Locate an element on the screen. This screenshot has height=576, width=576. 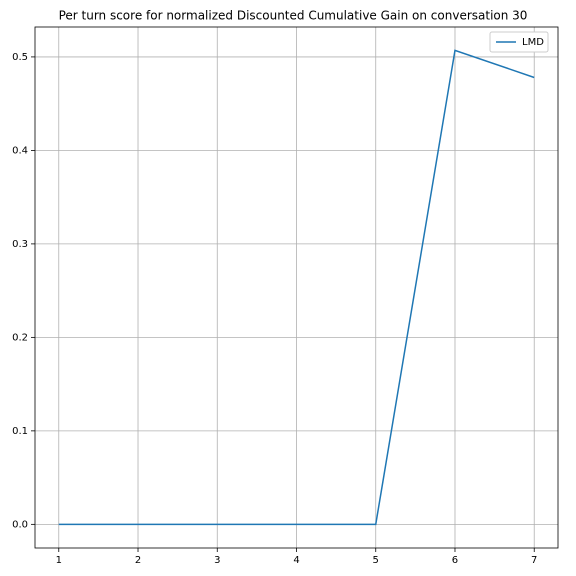
y-tick-label: 0.2 is located at coordinates (20, 337).